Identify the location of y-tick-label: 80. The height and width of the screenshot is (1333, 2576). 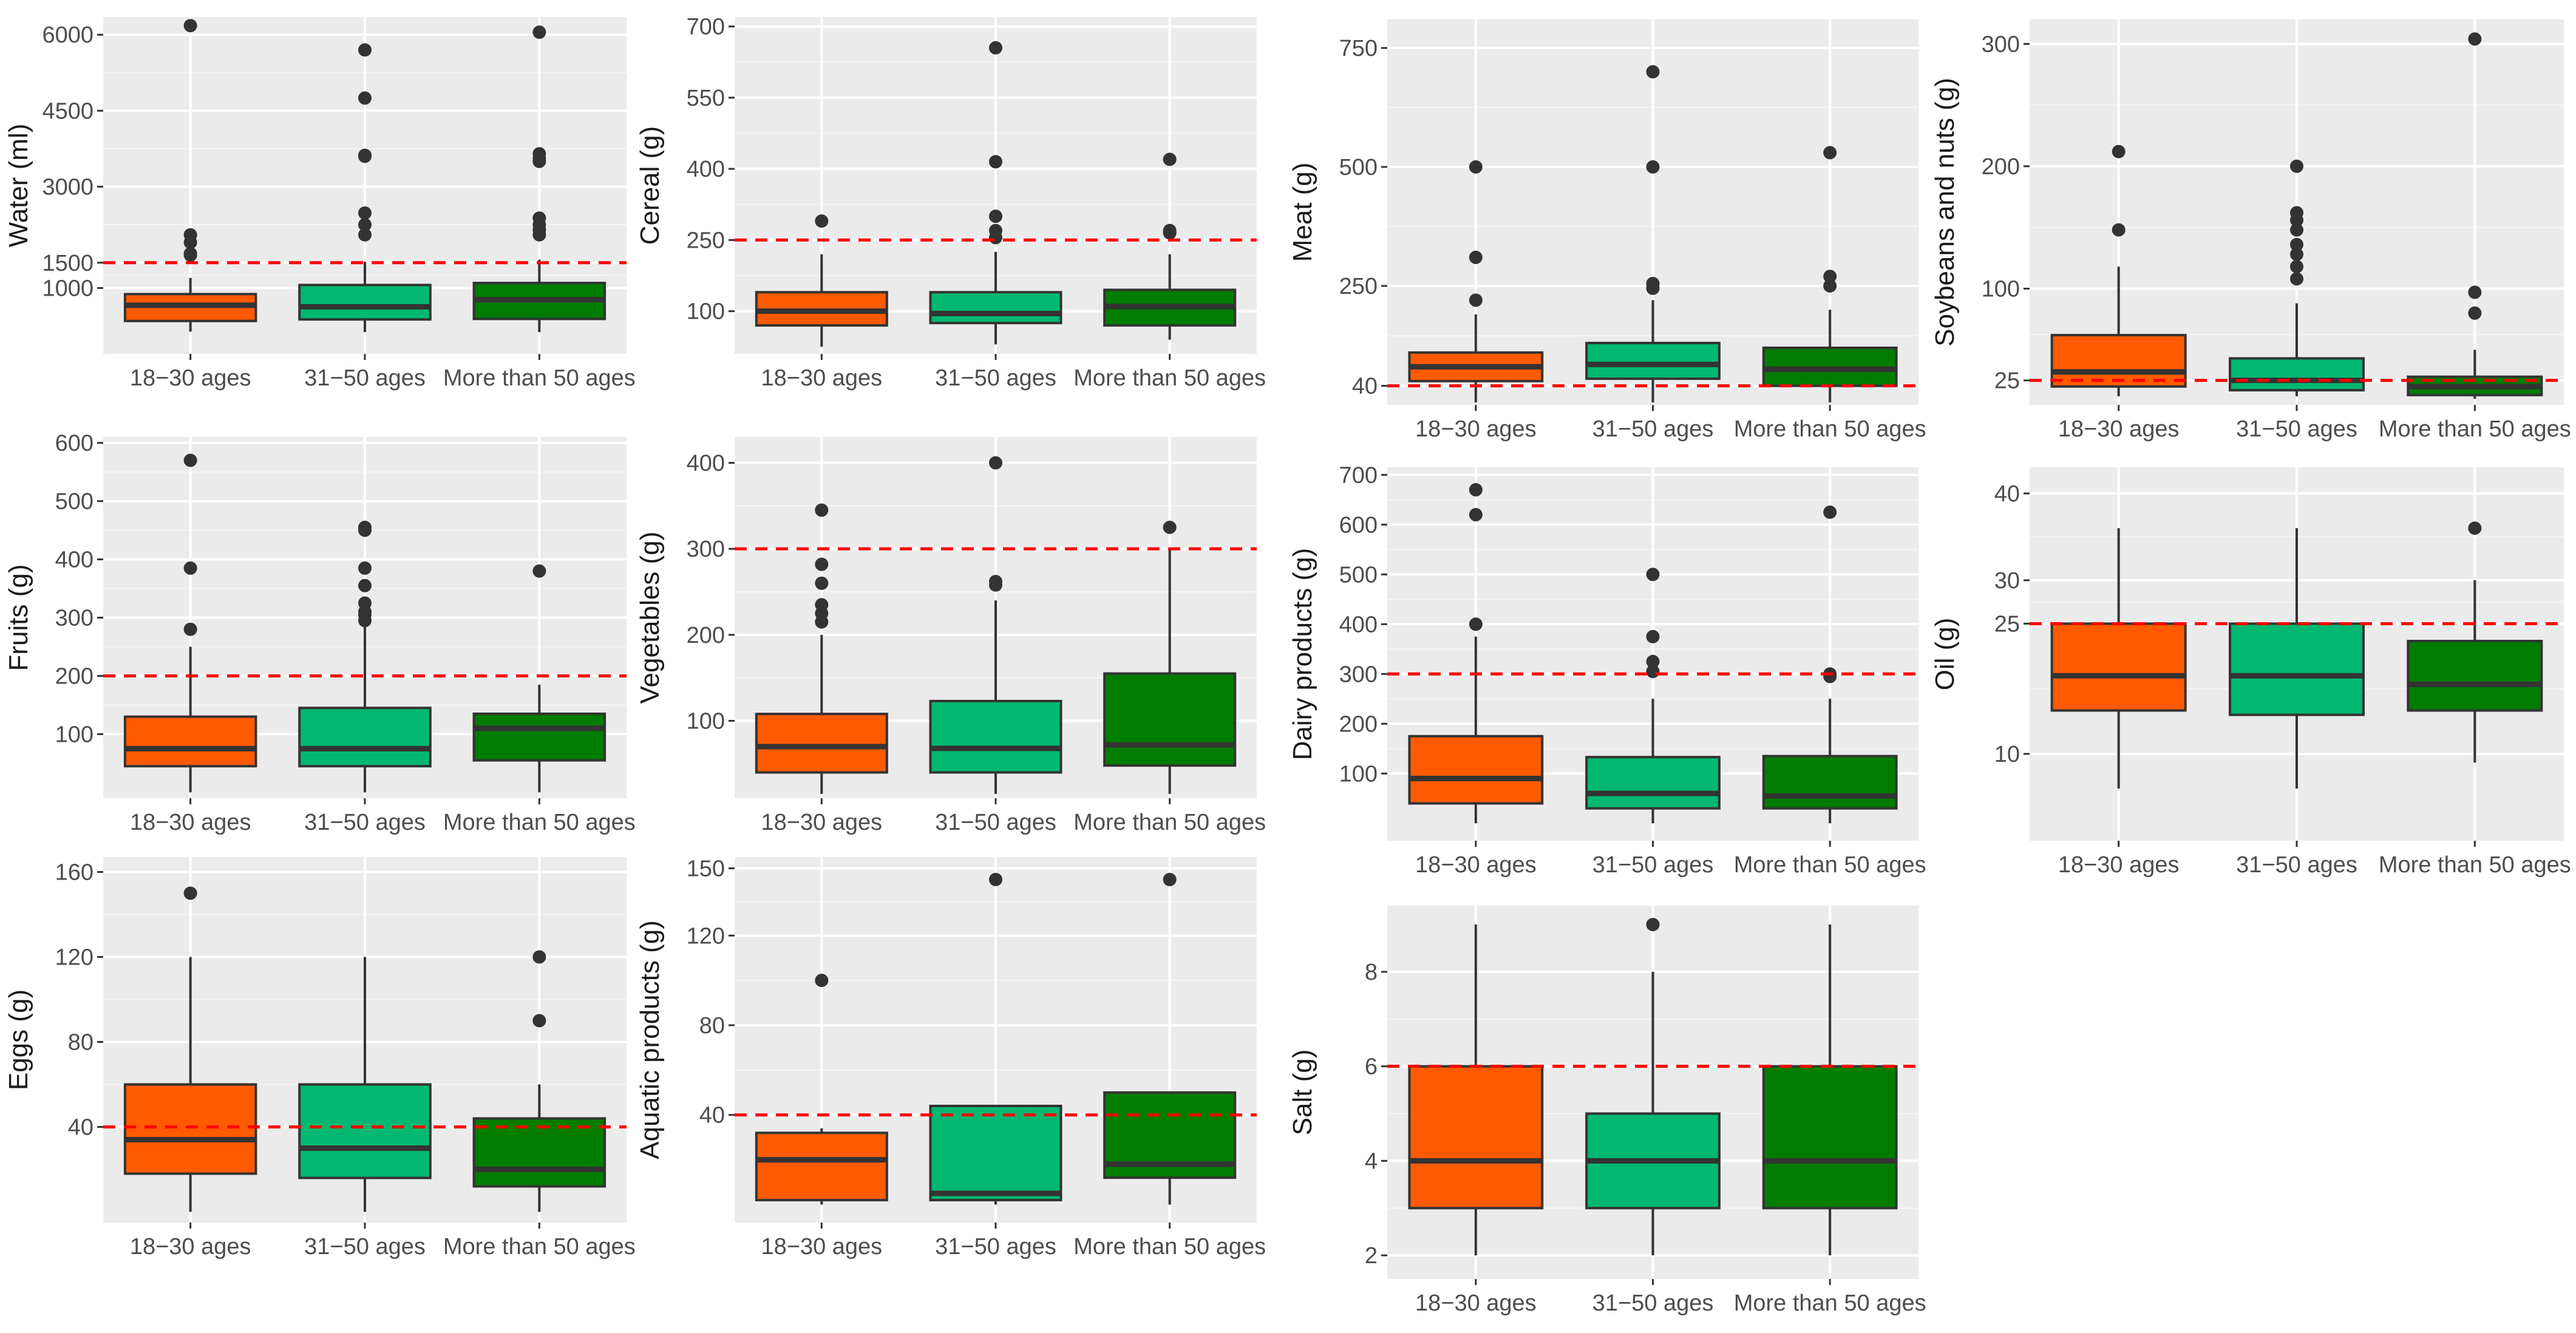
(80, 1043).